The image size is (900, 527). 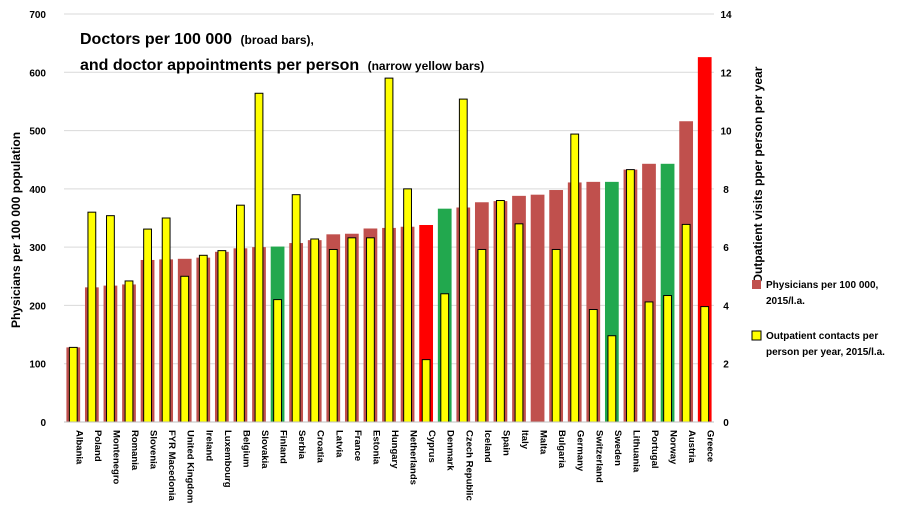 What do you see at coordinates (431, 446) in the screenshot?
I see `category-label: Cyprus` at bounding box center [431, 446].